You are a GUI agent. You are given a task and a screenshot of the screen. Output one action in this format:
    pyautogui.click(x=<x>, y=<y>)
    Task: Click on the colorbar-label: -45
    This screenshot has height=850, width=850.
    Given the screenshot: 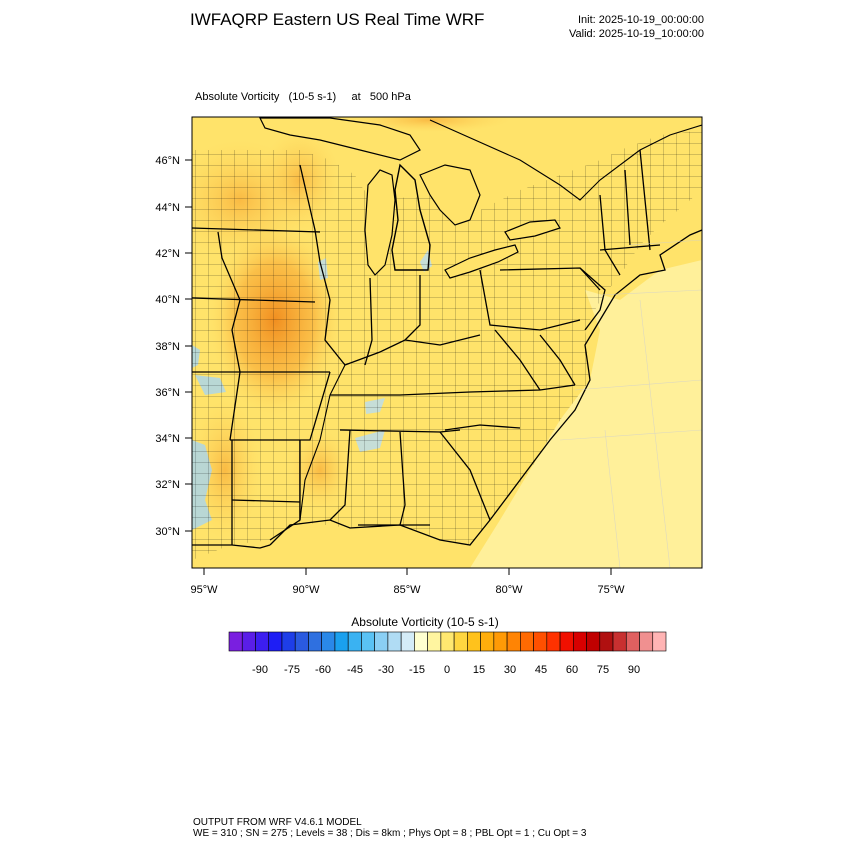 What is the action you would take?
    pyautogui.click(x=355, y=670)
    